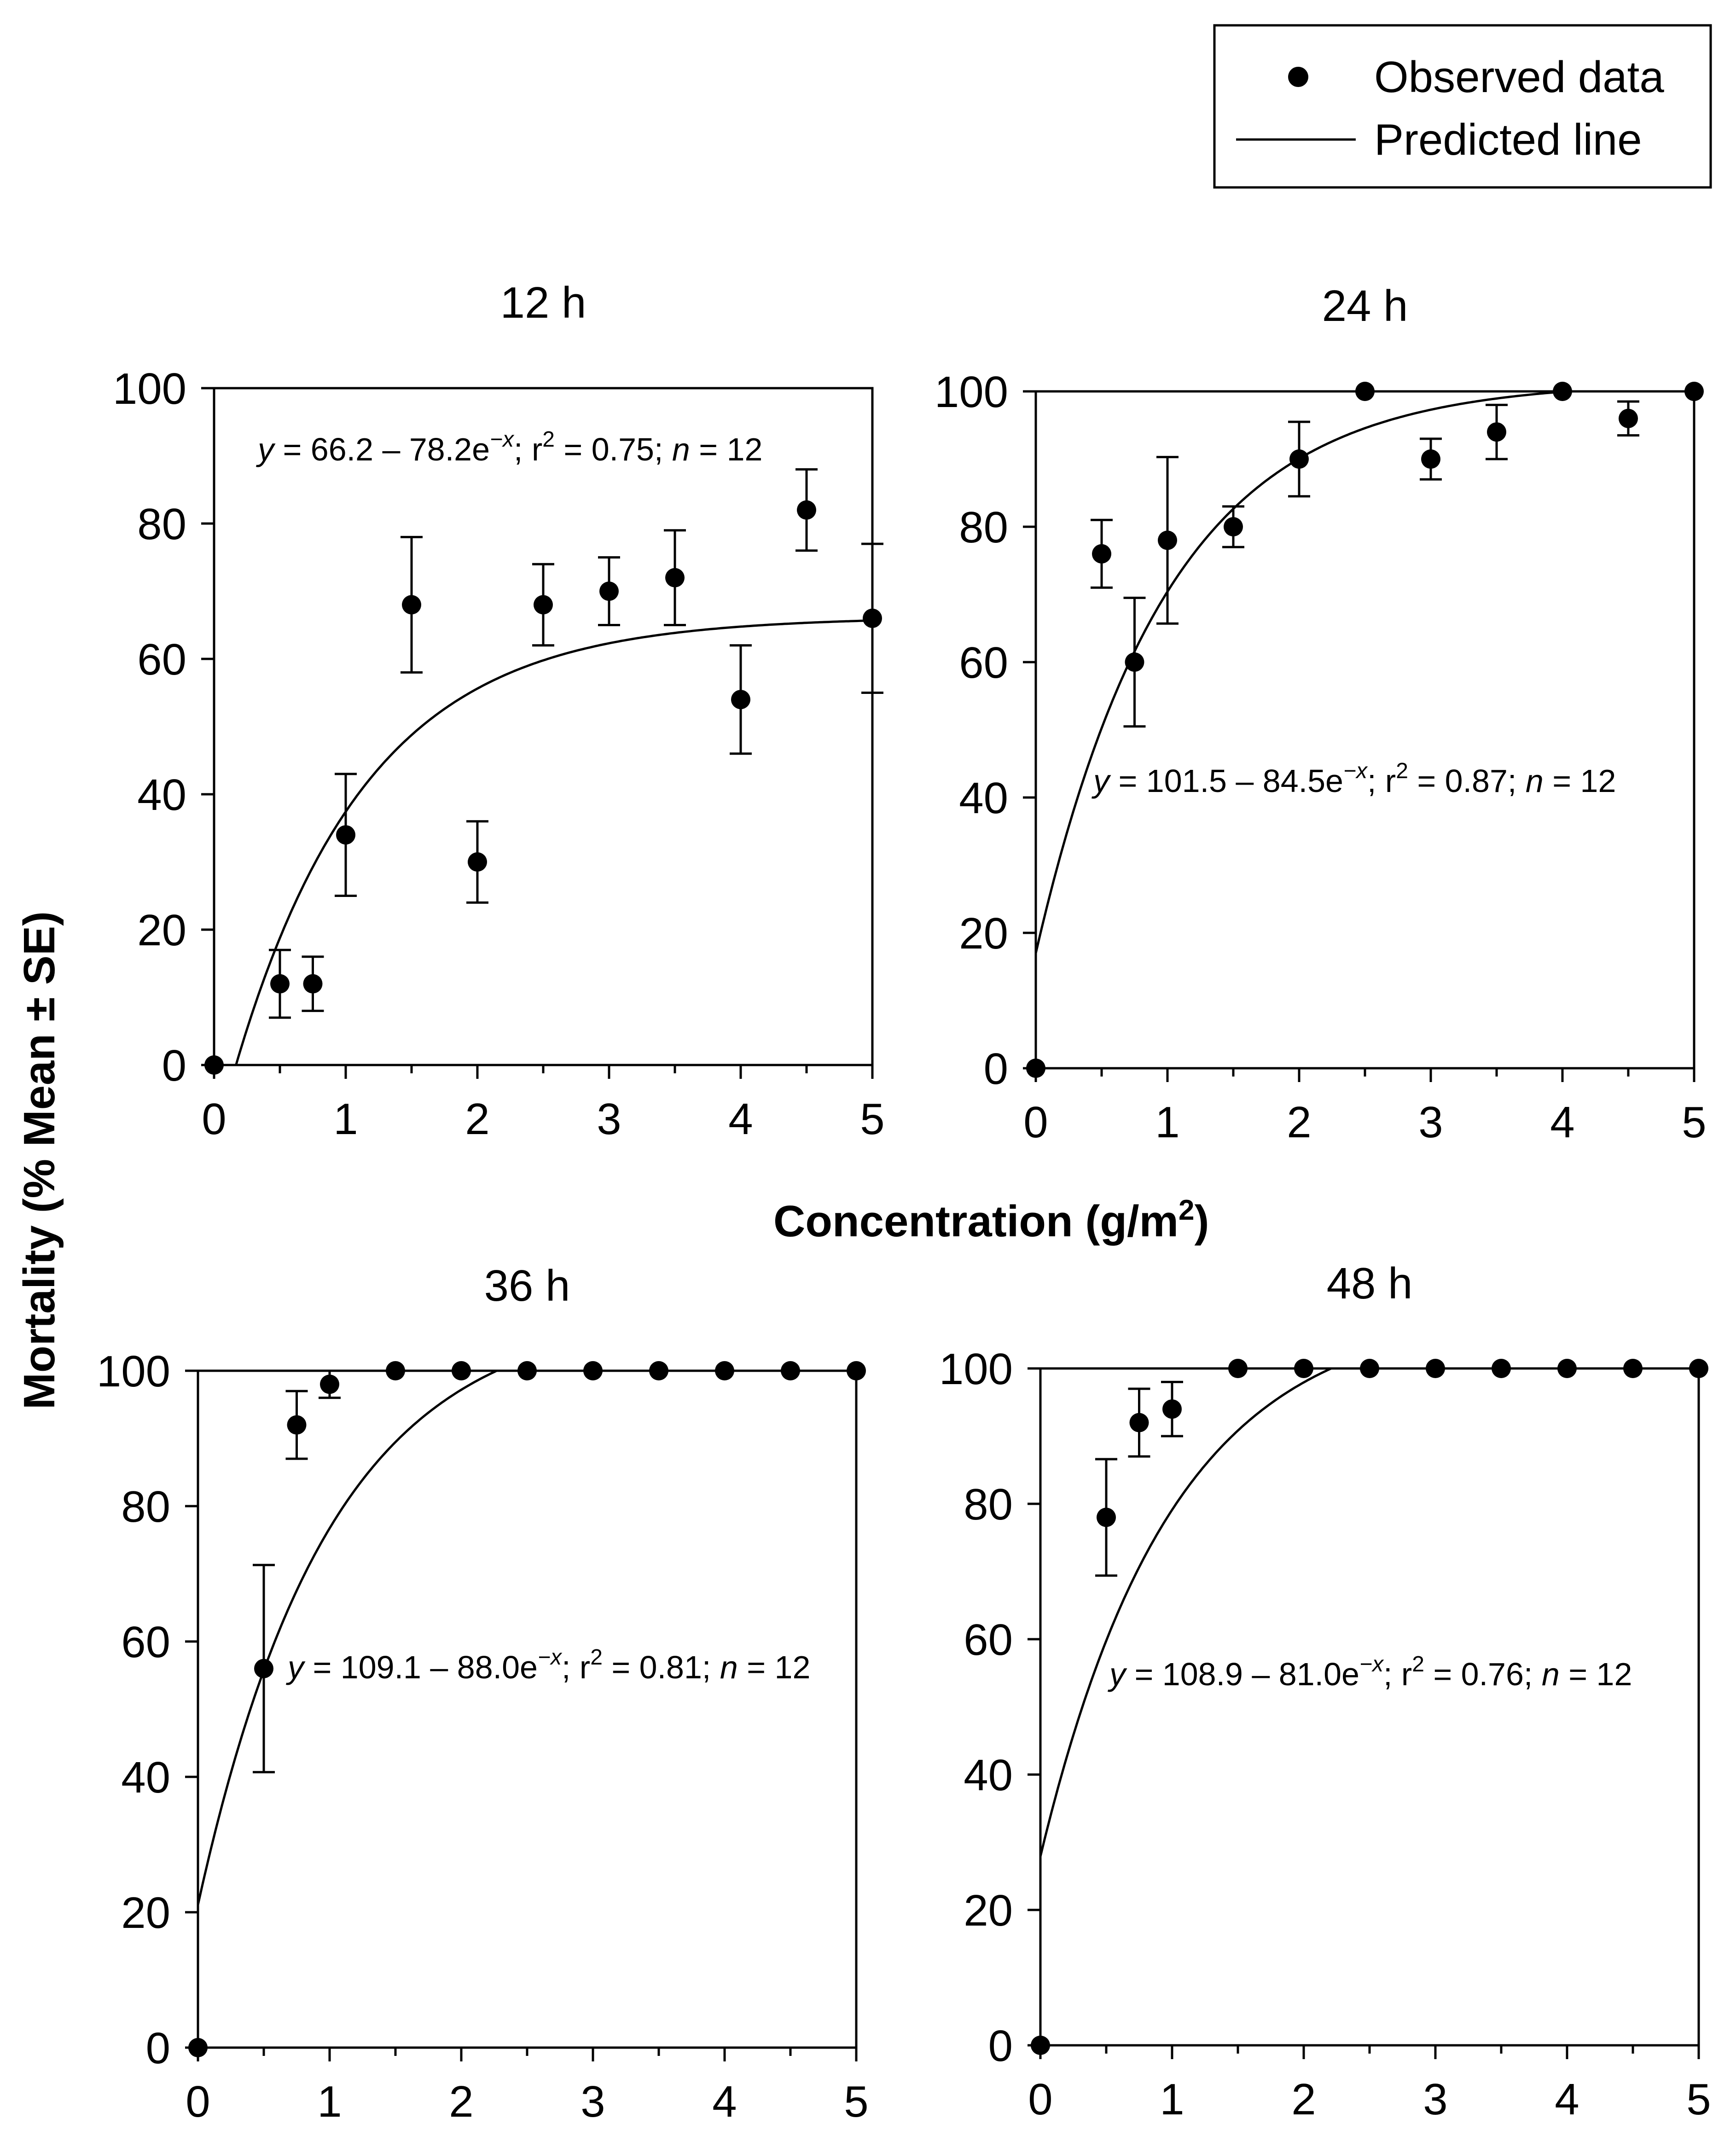  Describe the element at coordinates (1242, 1674) in the screenshot. I see `eq-body: = 108.9 – 81.0e` at that location.